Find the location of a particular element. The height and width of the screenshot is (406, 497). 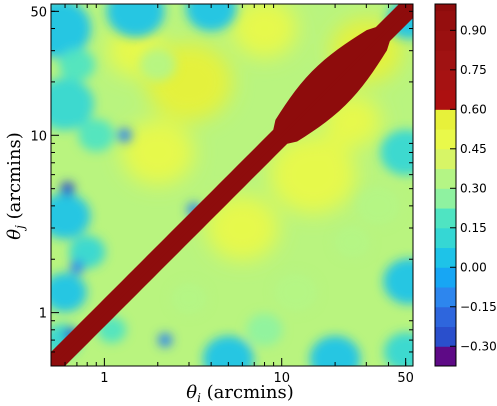

colorbar-tick-label: 0.00 is located at coordinates (473, 267).